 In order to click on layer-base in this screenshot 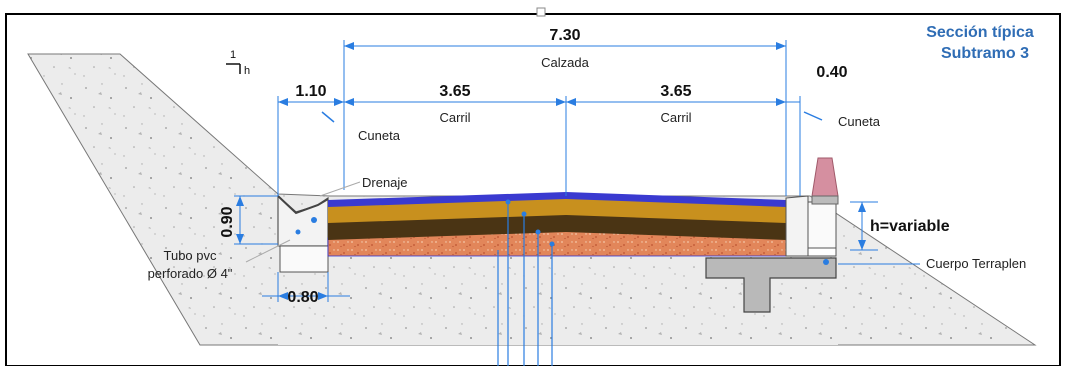, I will do `click(557, 210)`.